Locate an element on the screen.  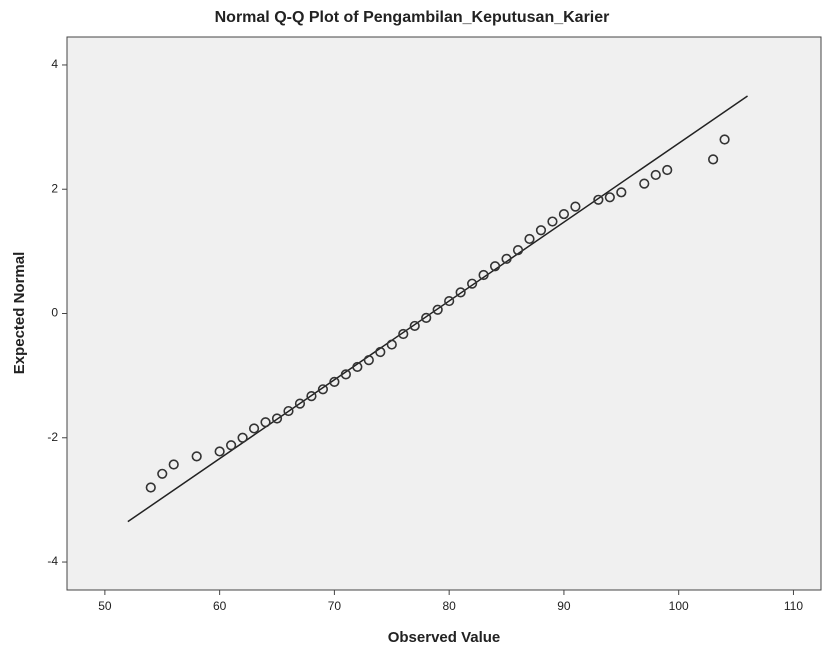
x-tick-label: 60 is located at coordinates (220, 606).